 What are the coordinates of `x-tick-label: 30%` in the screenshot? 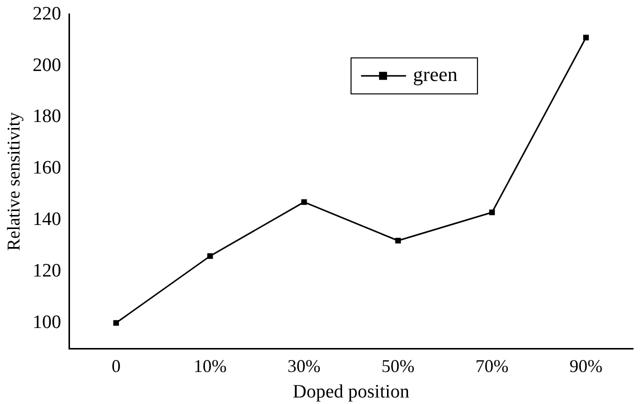 It's located at (304, 366).